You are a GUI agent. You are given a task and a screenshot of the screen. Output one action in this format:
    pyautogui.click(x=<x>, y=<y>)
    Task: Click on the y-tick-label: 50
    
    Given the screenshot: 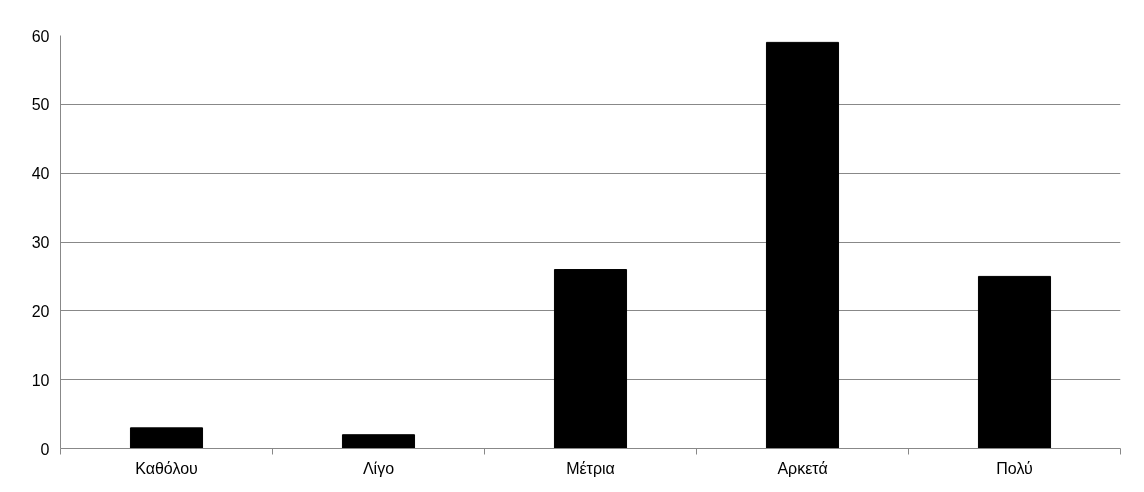 What is the action you would take?
    pyautogui.click(x=40, y=105)
    